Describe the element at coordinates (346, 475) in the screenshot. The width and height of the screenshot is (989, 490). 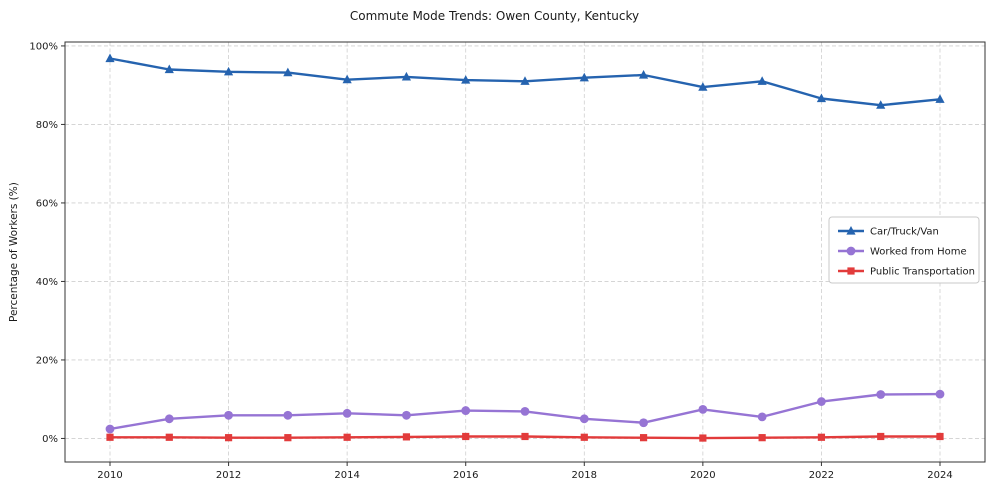
I see `x-tick-label: 2014` at that location.